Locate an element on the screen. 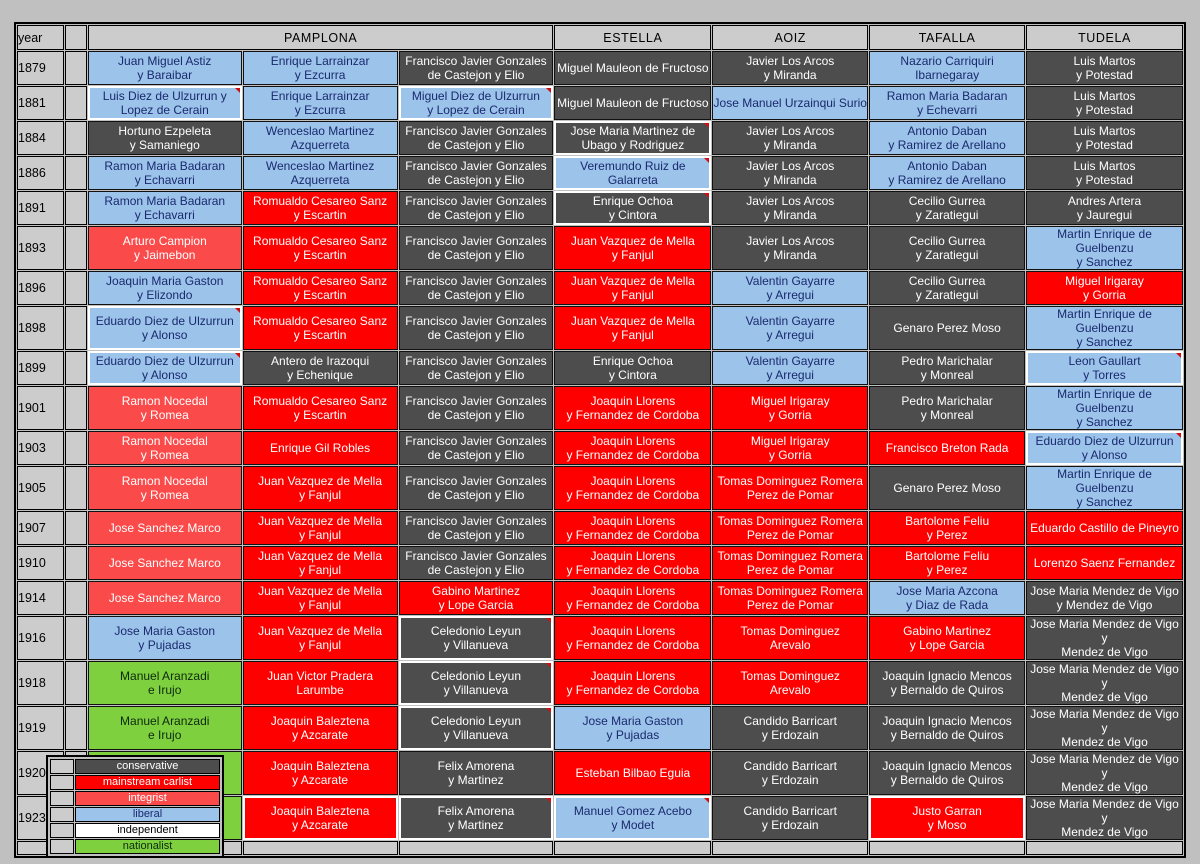  deputy-cell: Jose Maria Martinez de Ubago y Rodriguez is located at coordinates (633, 138).